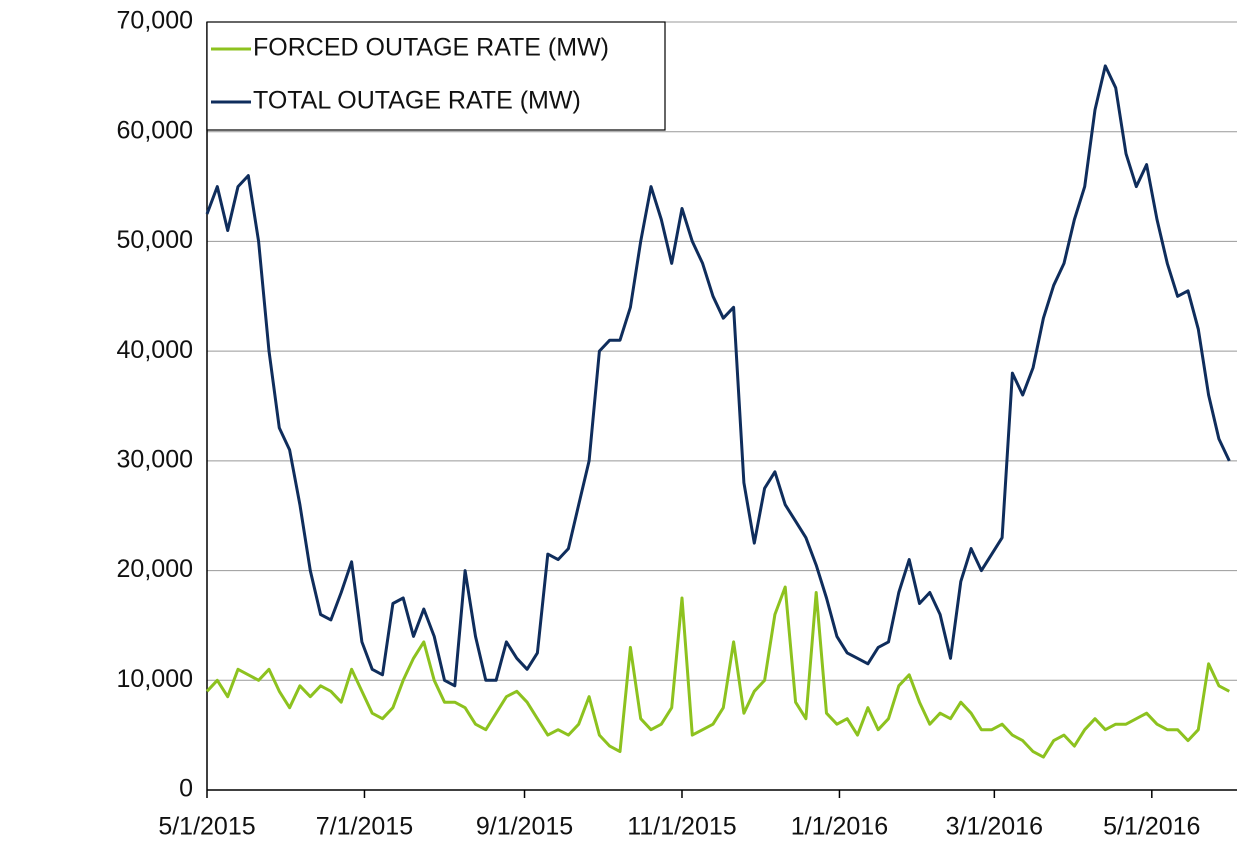 This screenshot has width=1256, height=844. What do you see at coordinates (994, 827) in the screenshot?
I see `x-tick-label: 3/1/2016` at bounding box center [994, 827].